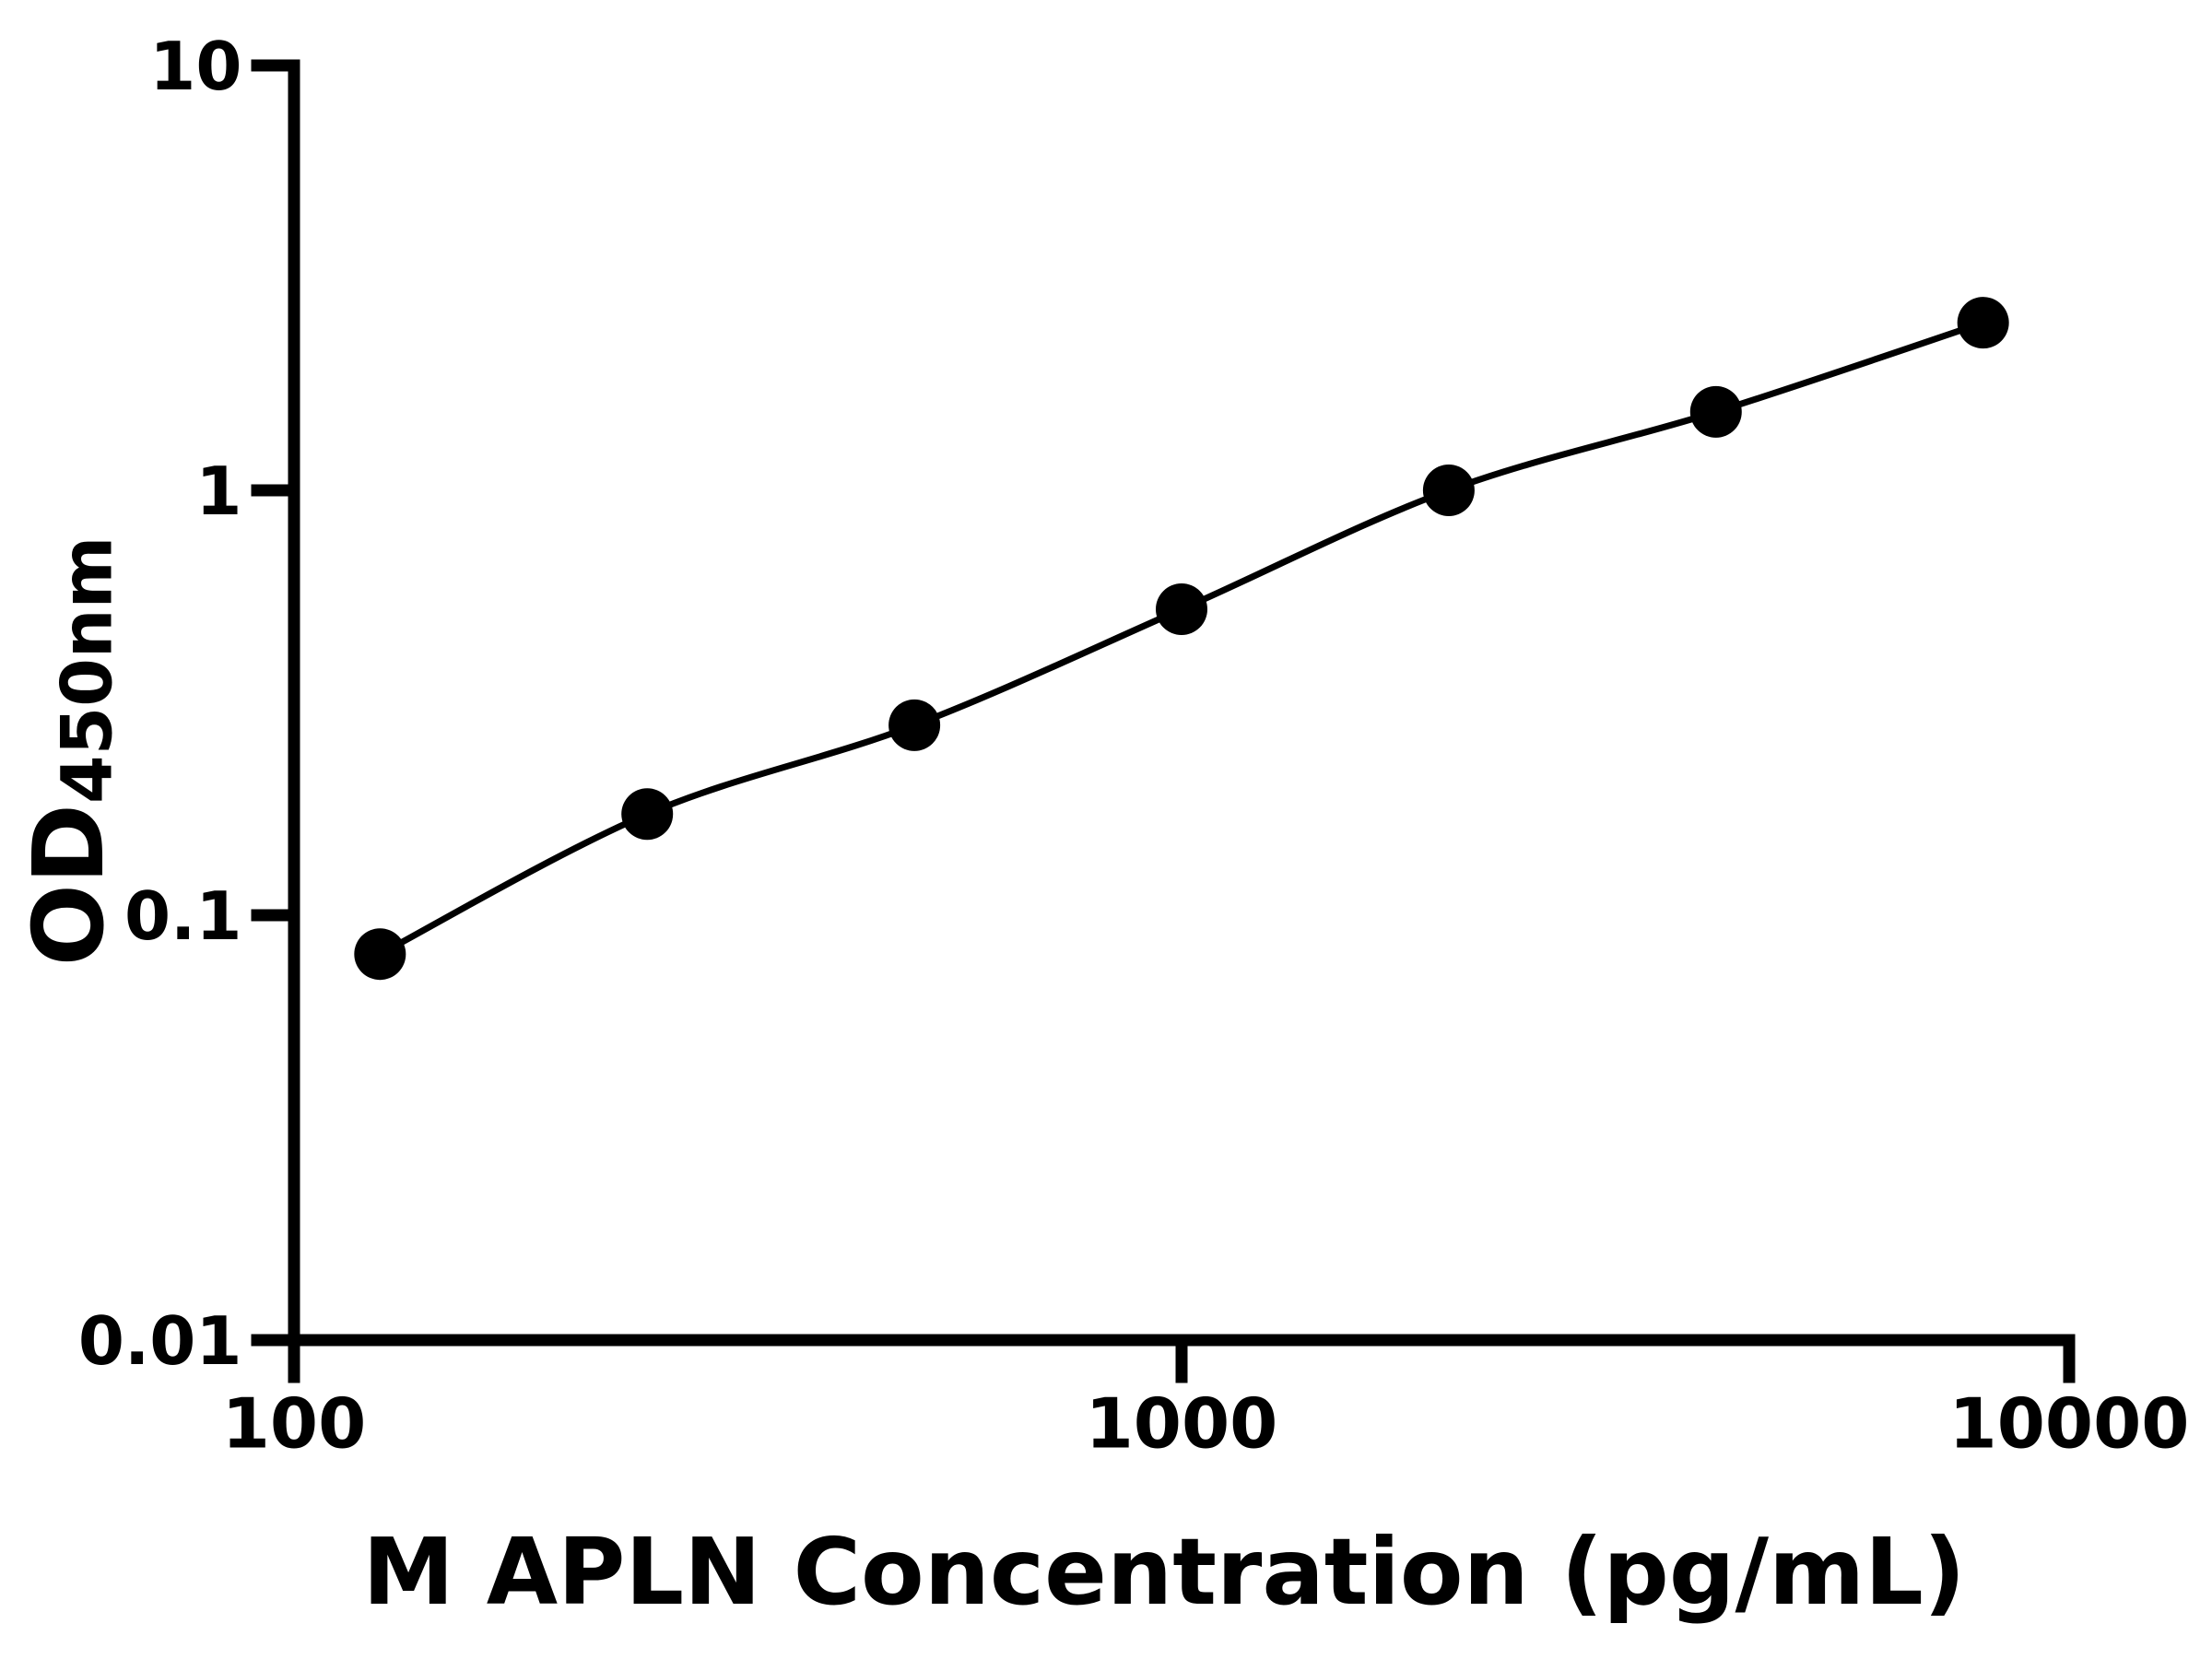  Describe the element at coordinates (160, 1341) in the screenshot. I see `y-tick-label: 0.01` at that location.